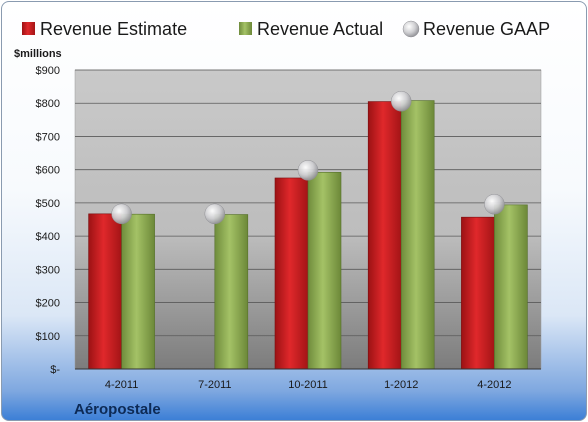  What do you see at coordinates (411, 29) in the screenshot?
I see `legend-marker-revenue-gaap` at bounding box center [411, 29].